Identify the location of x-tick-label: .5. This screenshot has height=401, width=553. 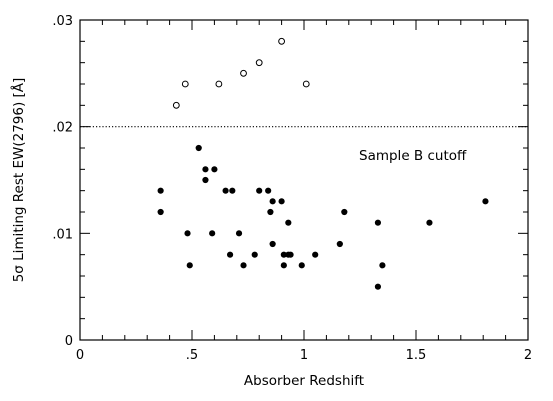
(192, 355).